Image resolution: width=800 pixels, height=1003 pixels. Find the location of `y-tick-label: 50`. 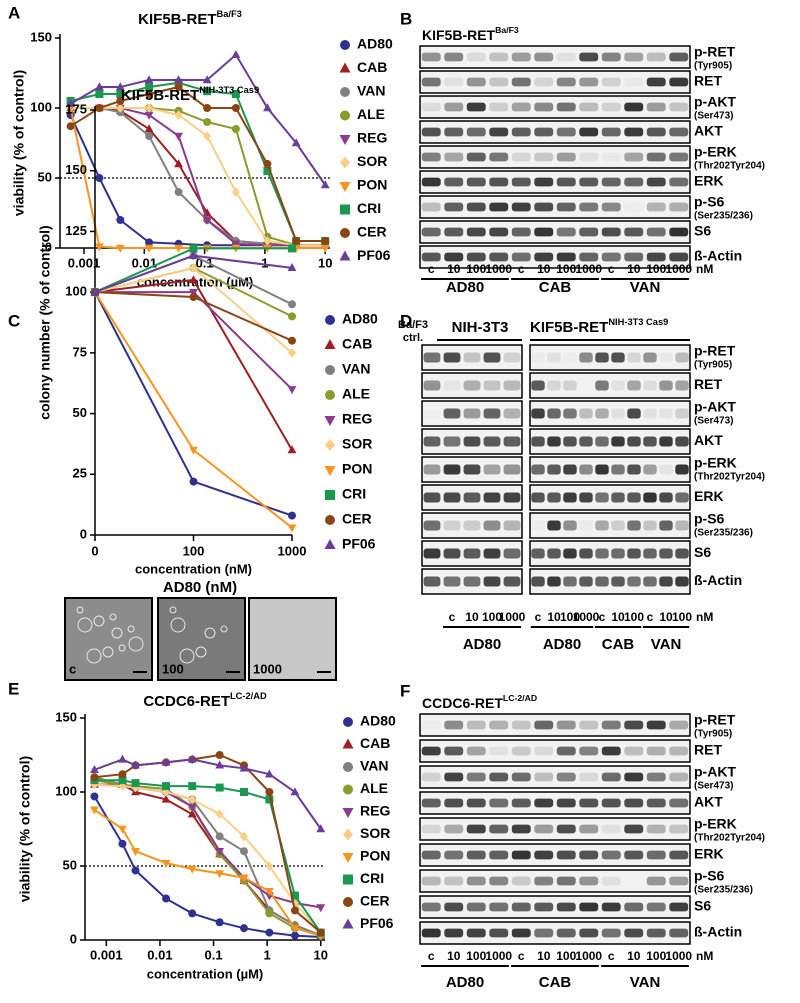

y-tick-label: 50 is located at coordinates (70, 864).